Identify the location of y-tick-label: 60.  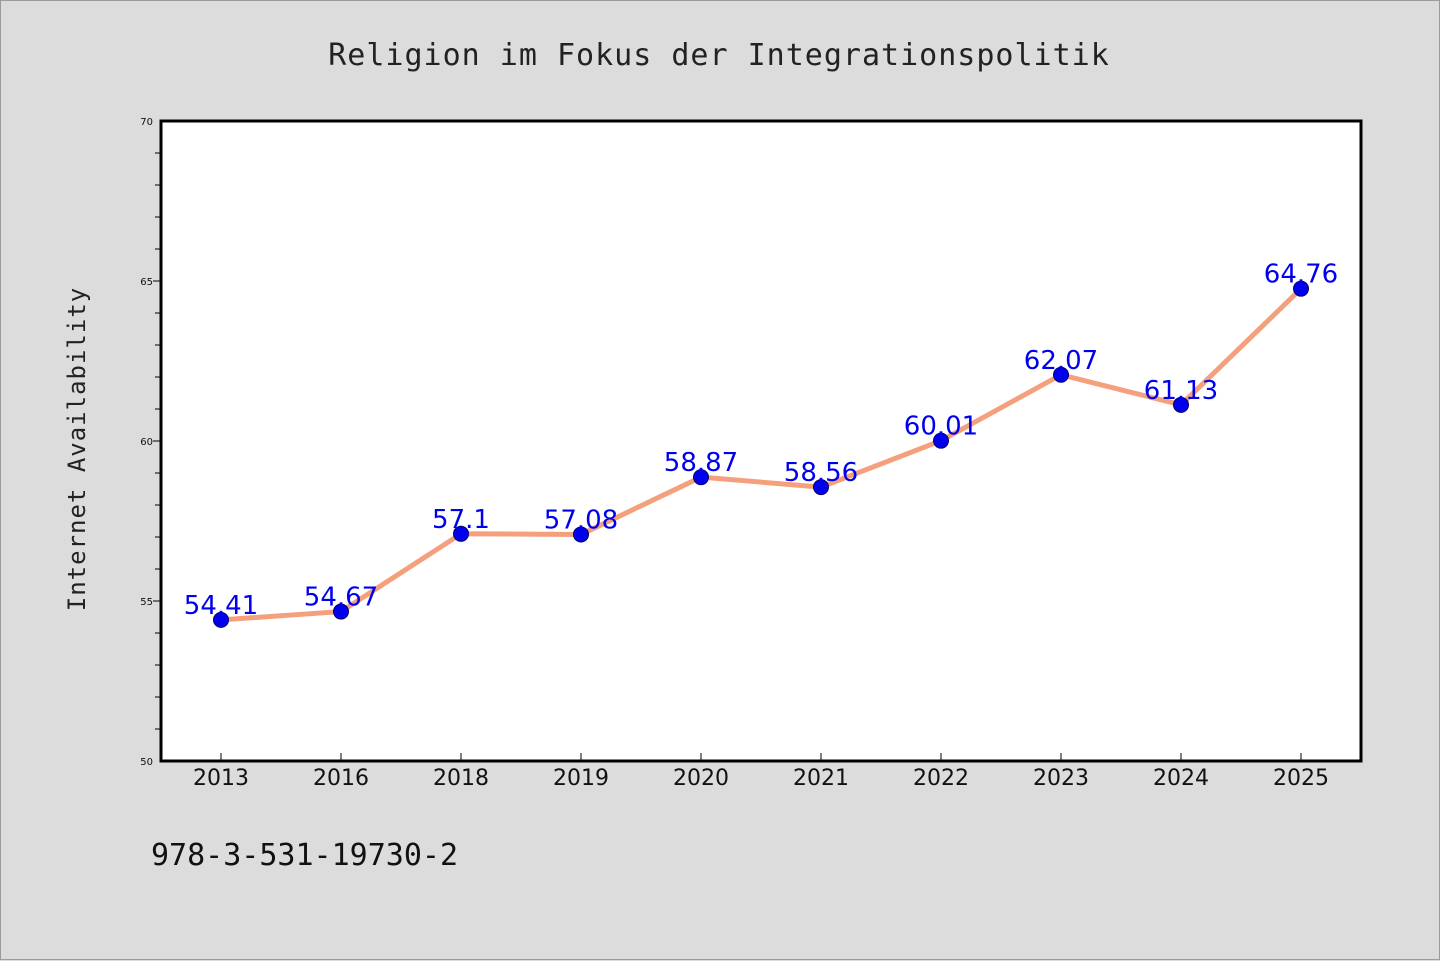
(146, 442).